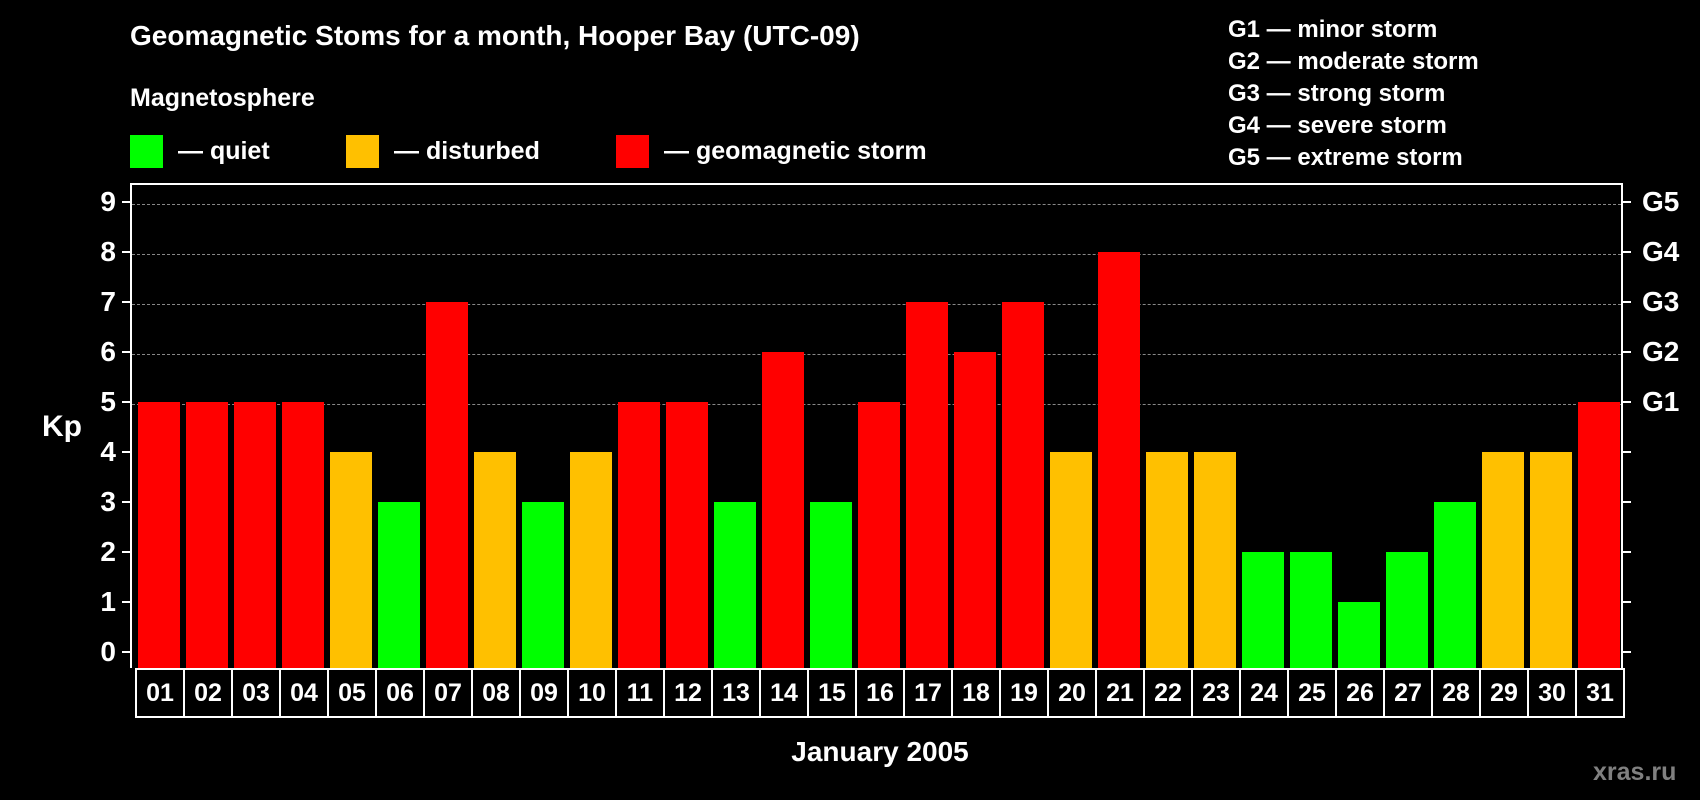  Describe the element at coordinates (1552, 694) in the screenshot. I see `x-tick-label: 30` at that location.